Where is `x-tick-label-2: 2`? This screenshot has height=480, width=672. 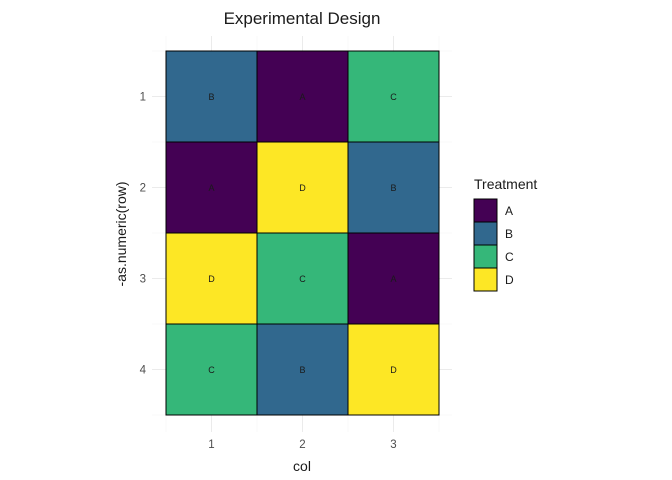
x-tick-label-2: 2 is located at coordinates (302, 445).